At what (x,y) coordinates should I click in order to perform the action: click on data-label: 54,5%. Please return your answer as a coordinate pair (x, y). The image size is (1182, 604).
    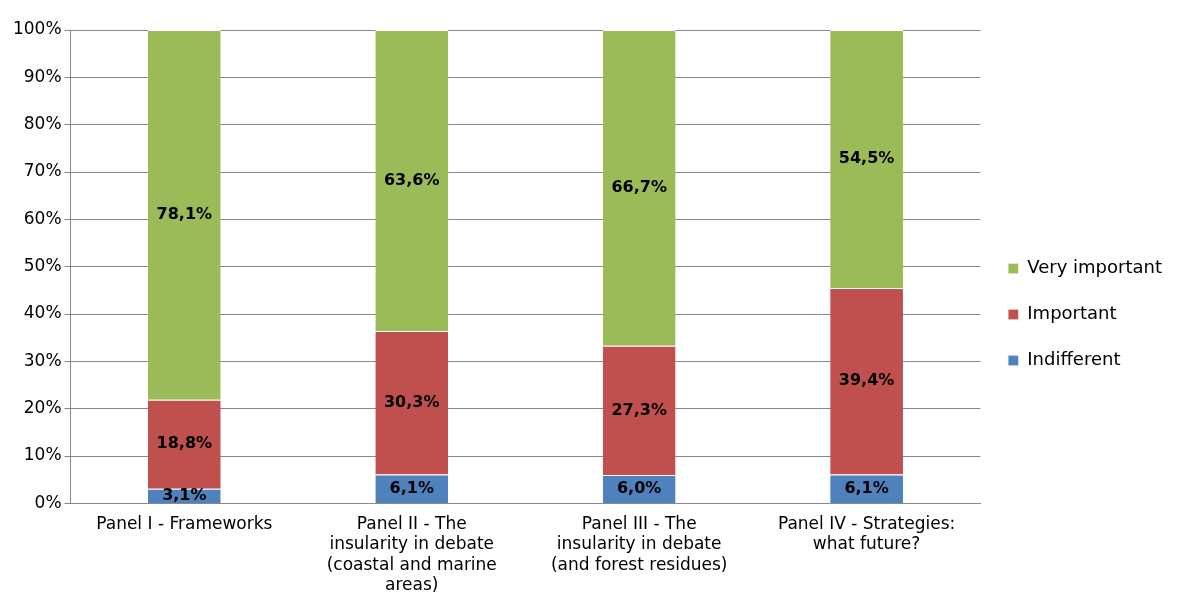
    Looking at the image, I should click on (866, 158).